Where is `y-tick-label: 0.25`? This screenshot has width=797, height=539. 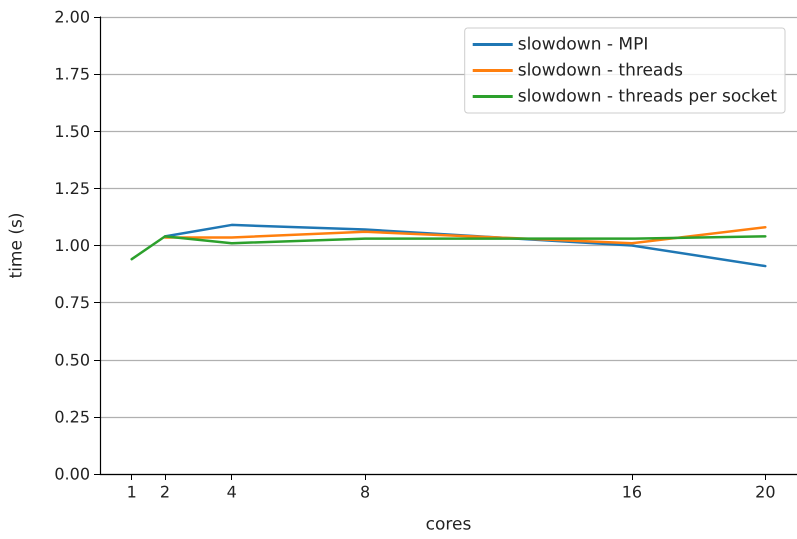
y-tick-label: 0.25 is located at coordinates (72, 416).